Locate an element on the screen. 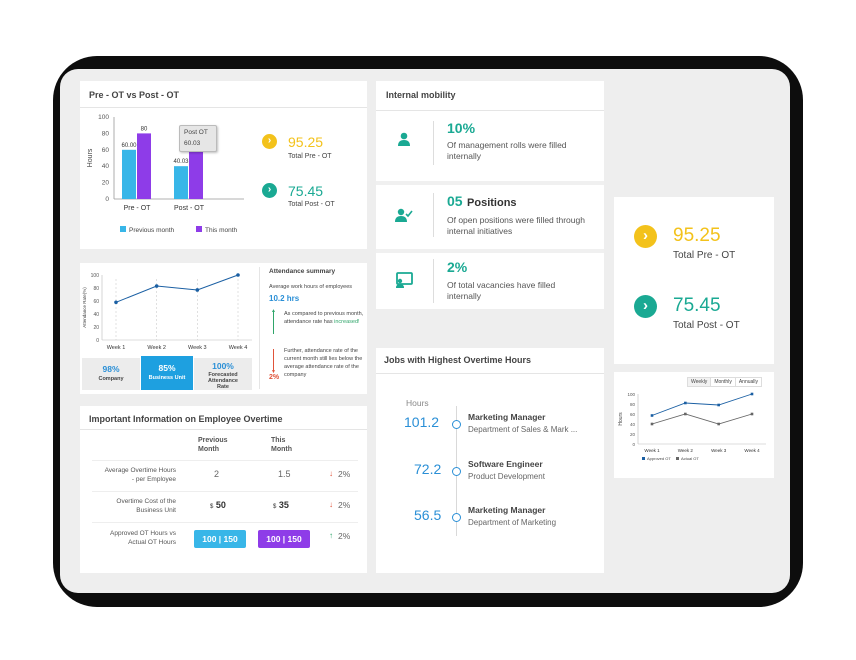 This screenshot has width=856, height=660. attendance-stat-business-unit: 85% Business Unit is located at coordinates (167, 373).